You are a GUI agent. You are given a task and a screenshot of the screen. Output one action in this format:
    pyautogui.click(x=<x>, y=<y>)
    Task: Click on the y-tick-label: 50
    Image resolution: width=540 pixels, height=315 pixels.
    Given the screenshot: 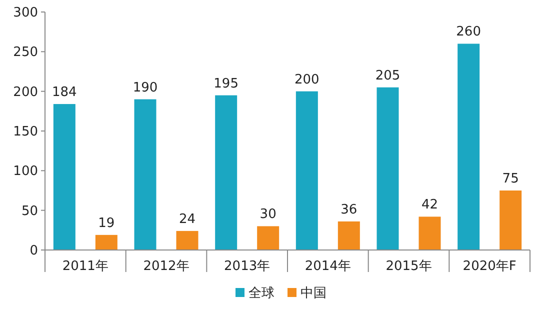 What is the action you would take?
    pyautogui.click(x=29, y=211)
    